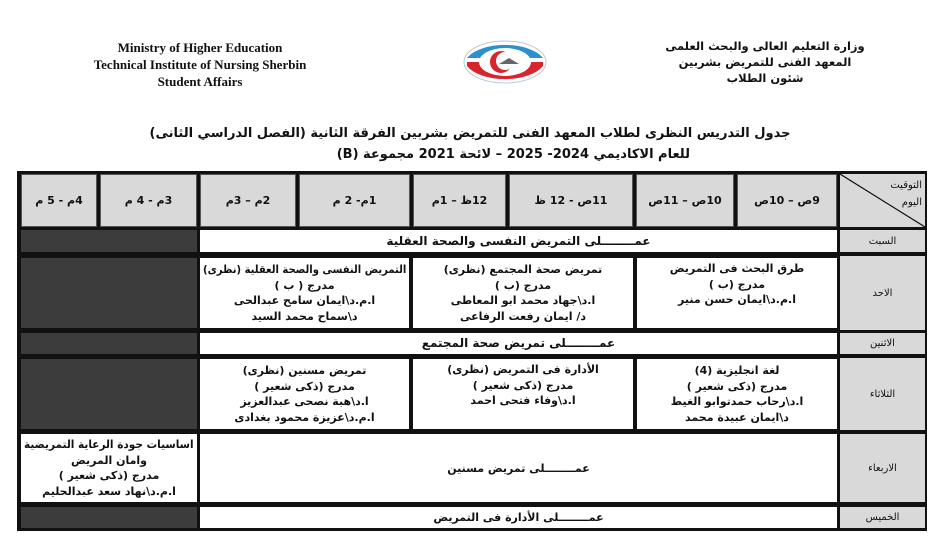  I want to click on lecturer: ا.د\وفاء فتحى احمد, so click(523, 400).